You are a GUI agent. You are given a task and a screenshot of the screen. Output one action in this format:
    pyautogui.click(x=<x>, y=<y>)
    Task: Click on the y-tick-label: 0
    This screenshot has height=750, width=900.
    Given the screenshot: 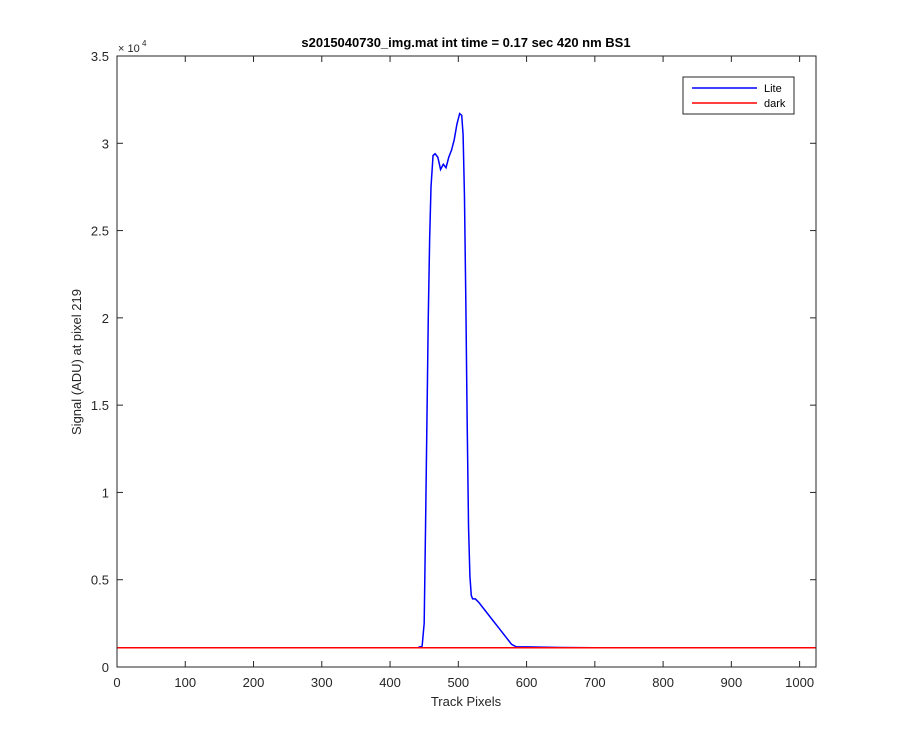 What is the action you would take?
    pyautogui.click(x=105, y=667)
    